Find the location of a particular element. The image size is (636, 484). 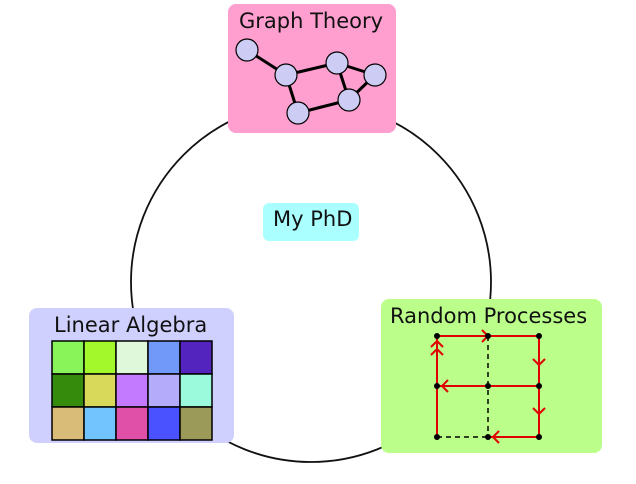

linear-algebra-label: Linear Algebra is located at coordinates (131, 325).